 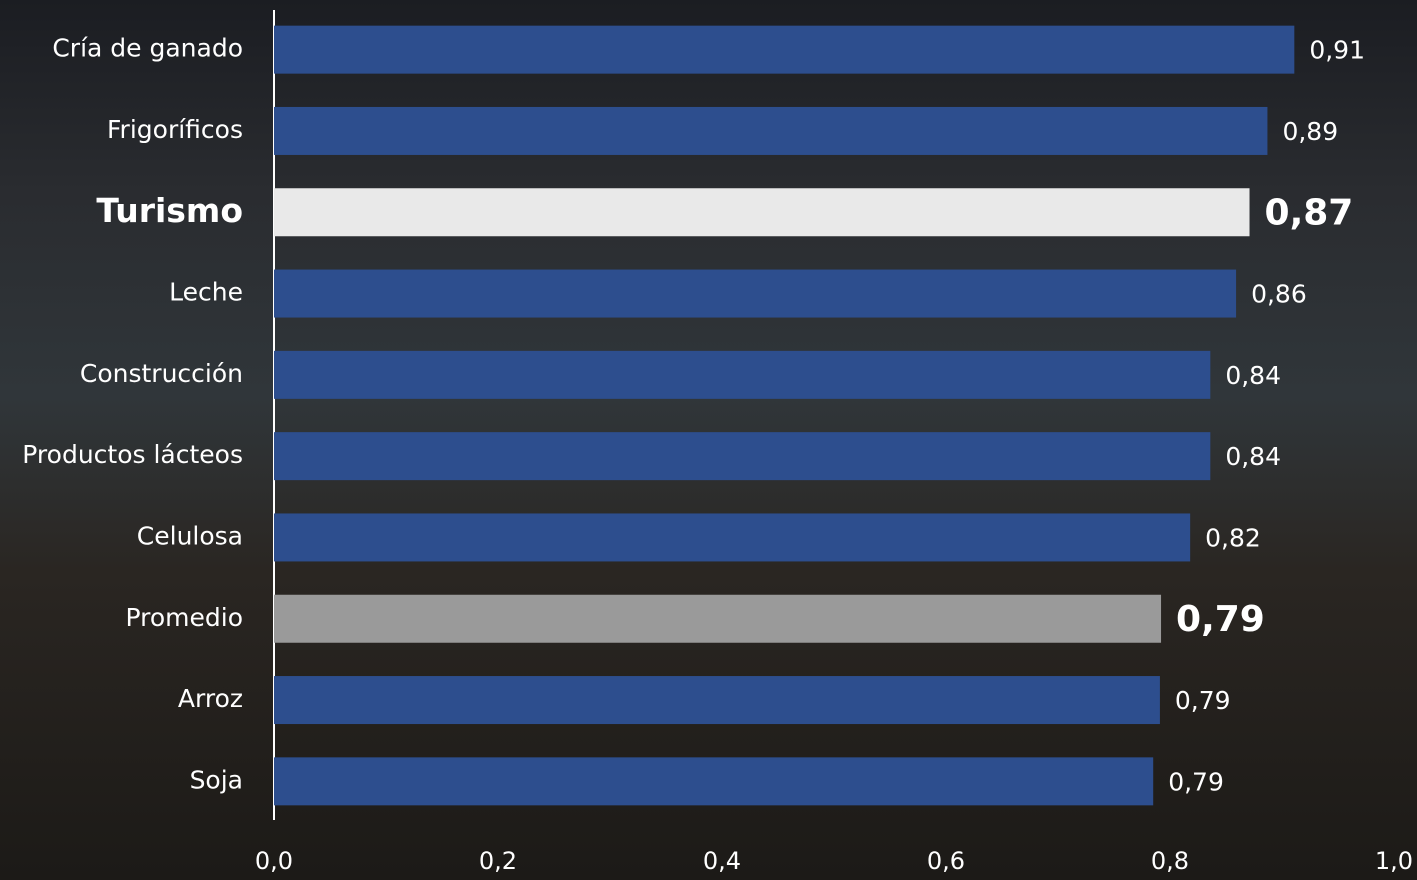 I want to click on x-tick-label: 0,2, so click(x=498, y=861).